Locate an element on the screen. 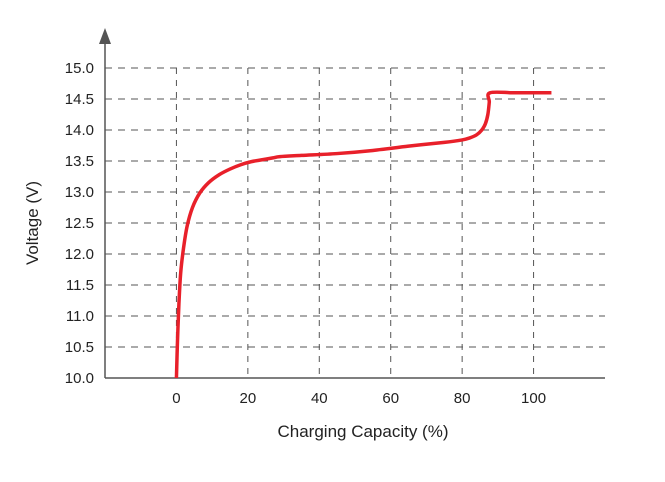  x-tick-label: 80 is located at coordinates (462, 398).